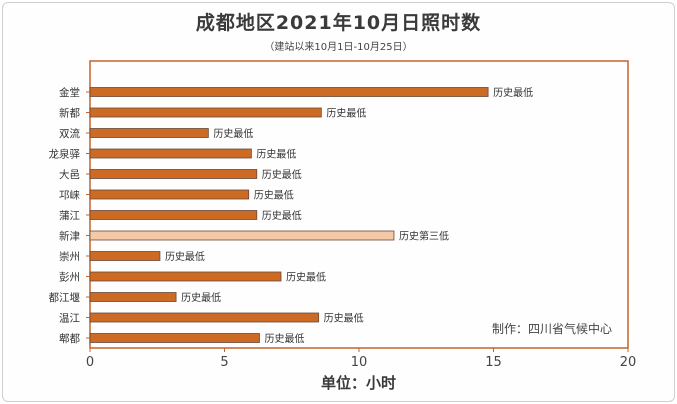  What do you see at coordinates (552, 328) in the screenshot?
I see `chart-annotation: 制作：四川省气候中心` at bounding box center [552, 328].